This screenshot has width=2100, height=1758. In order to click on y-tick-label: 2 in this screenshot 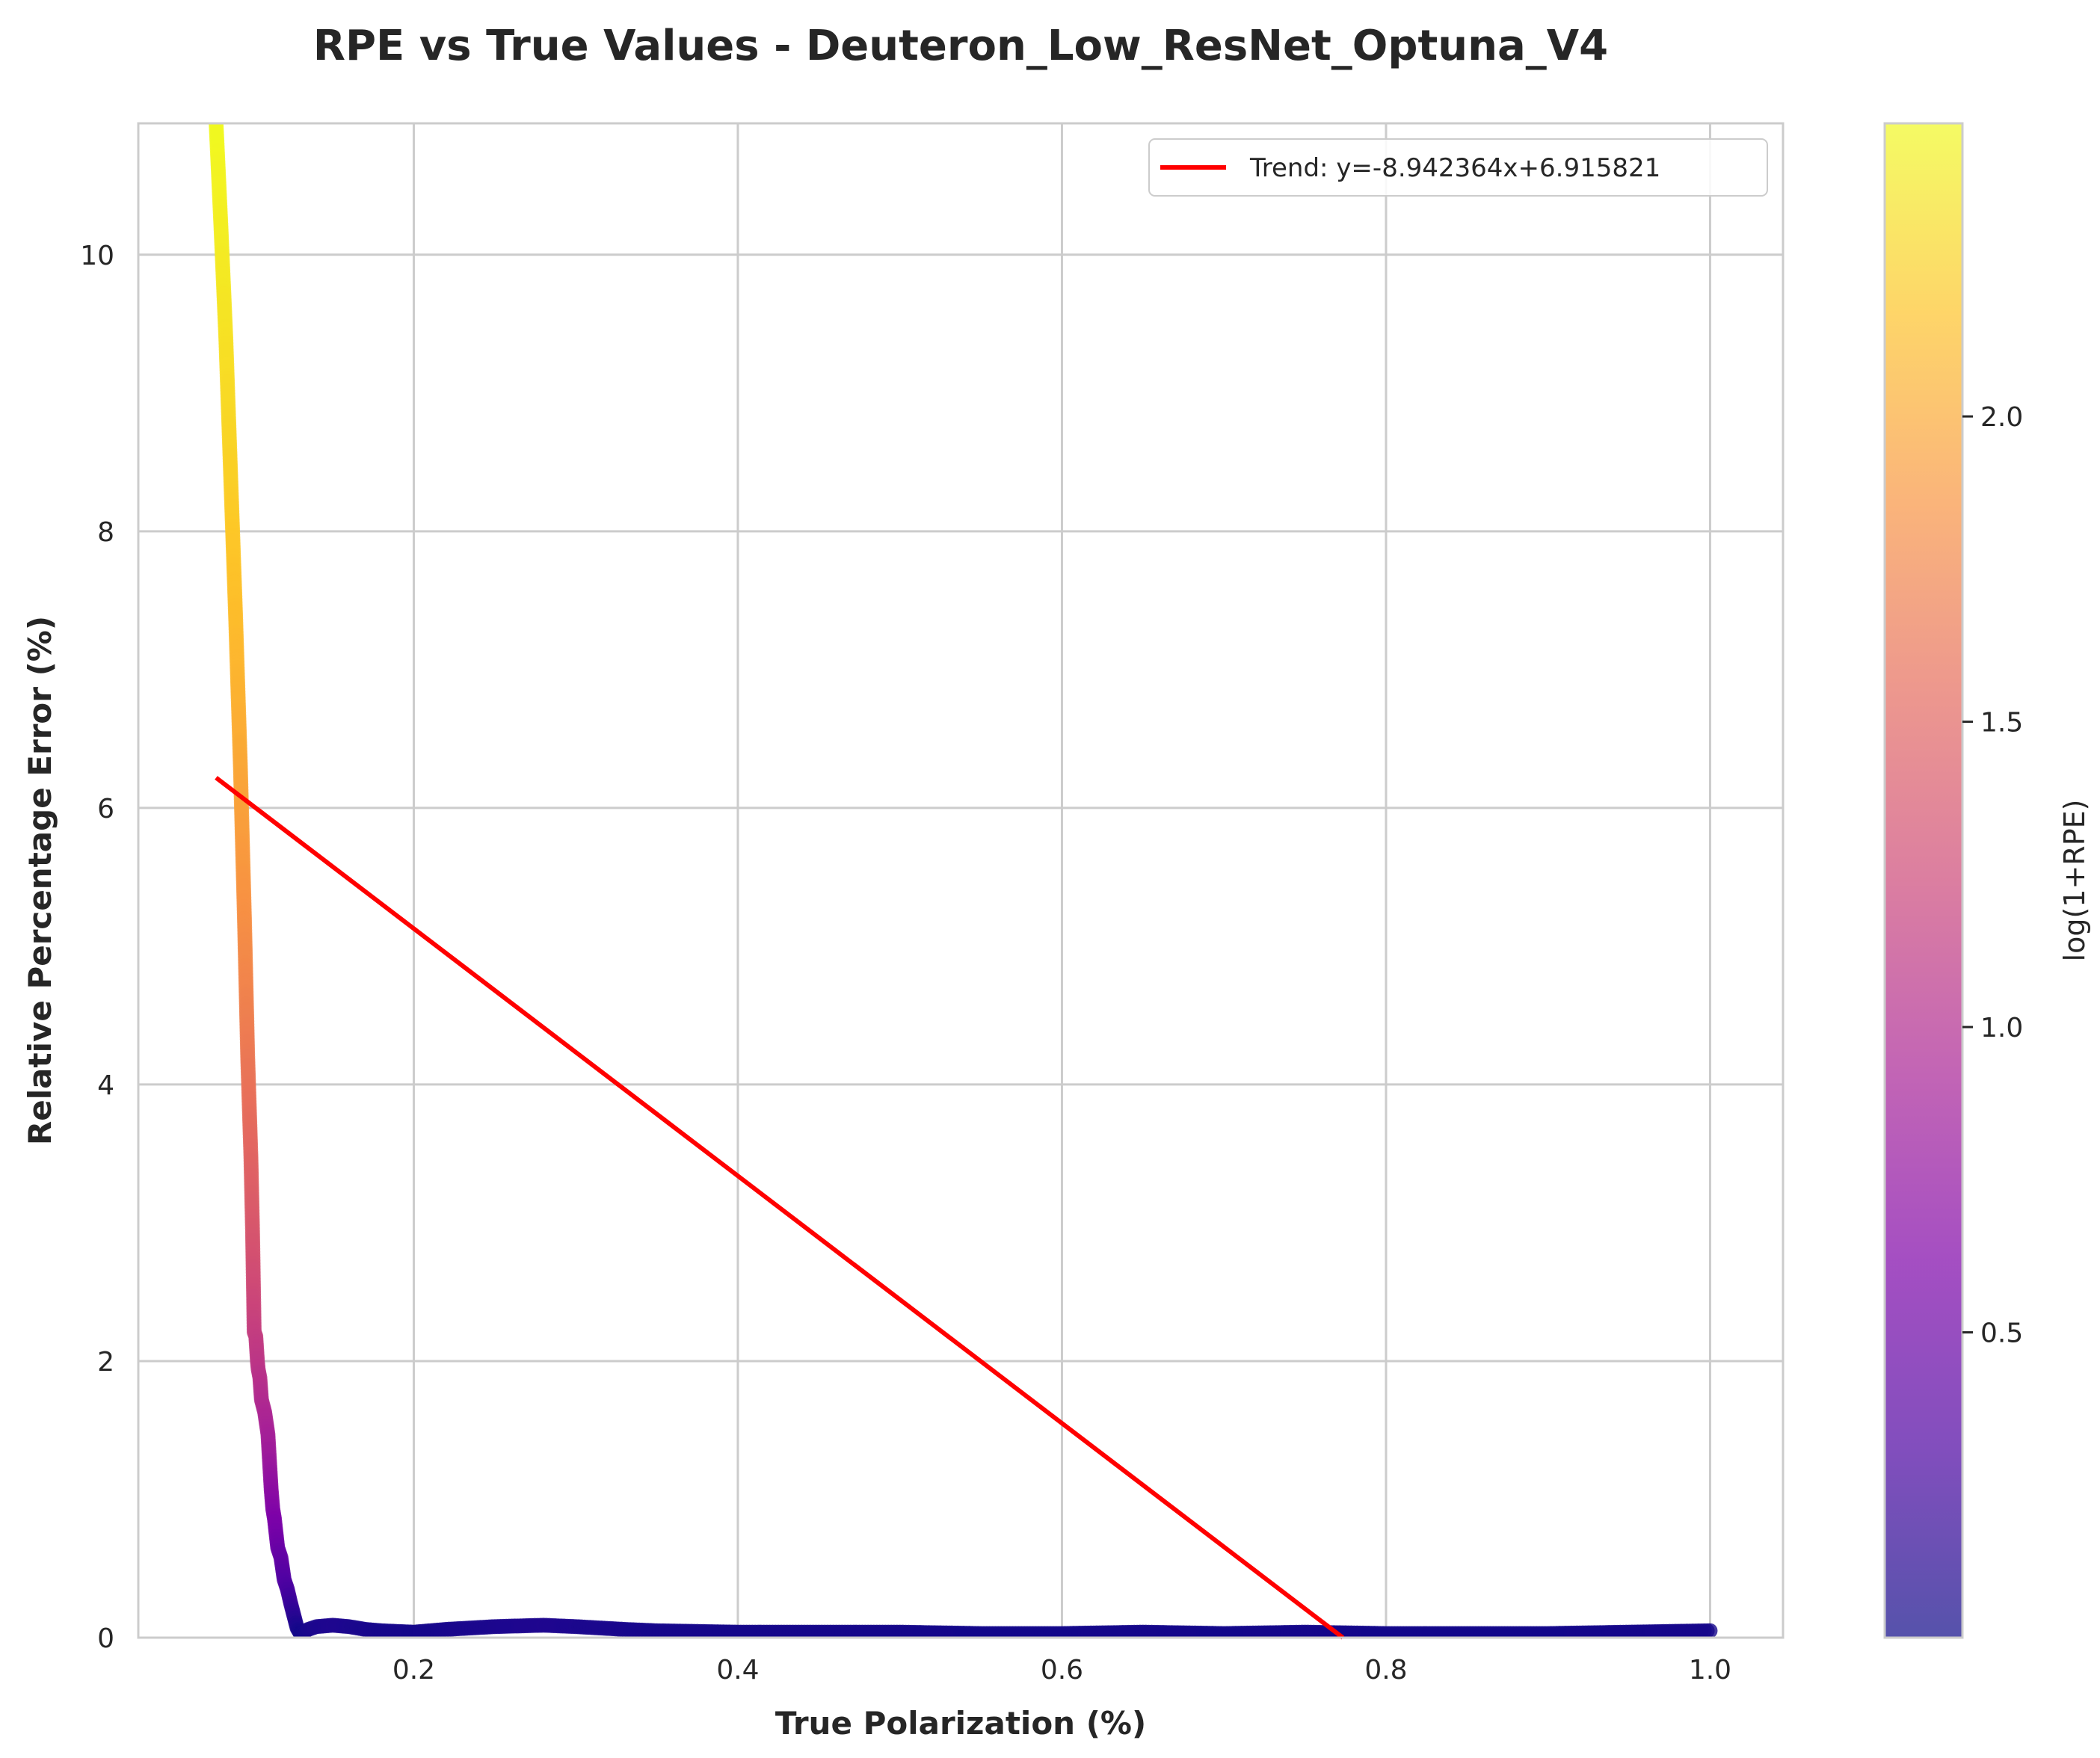, I will do `click(106, 1362)`.